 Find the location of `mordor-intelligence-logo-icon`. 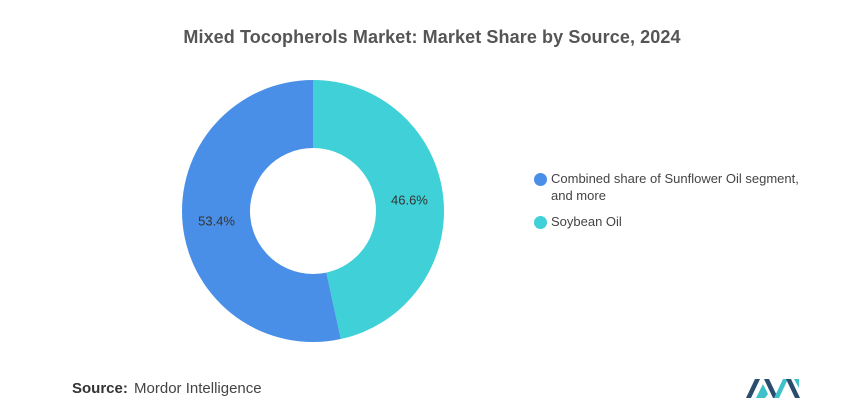

mordor-intelligence-logo-icon is located at coordinates (773, 388).